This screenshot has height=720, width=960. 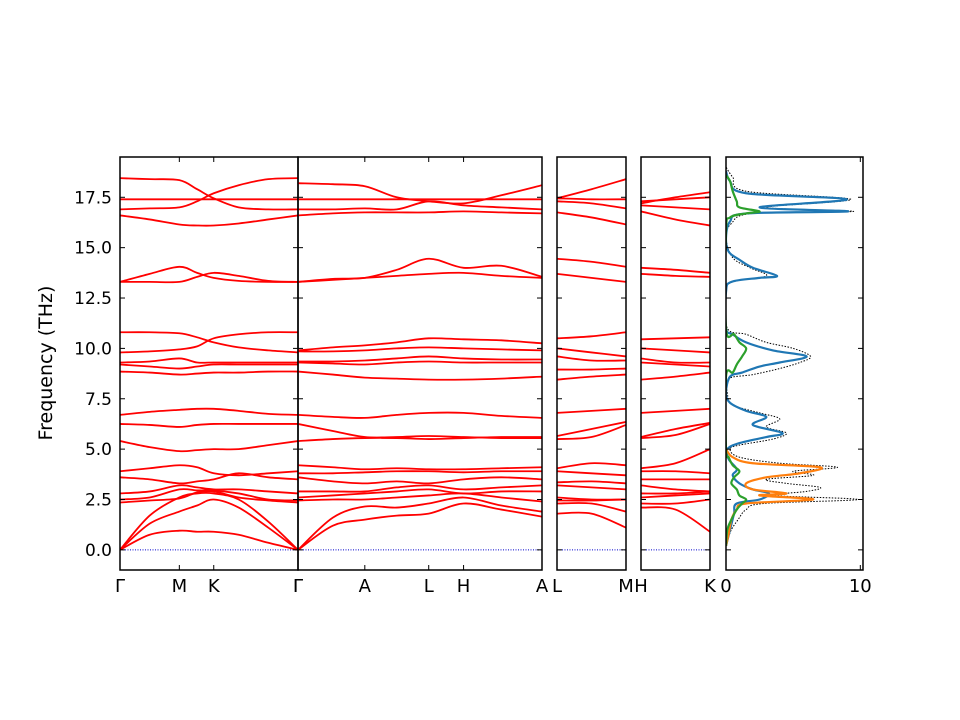 I want to click on y-tick-label: 15.0, so click(x=93, y=249).